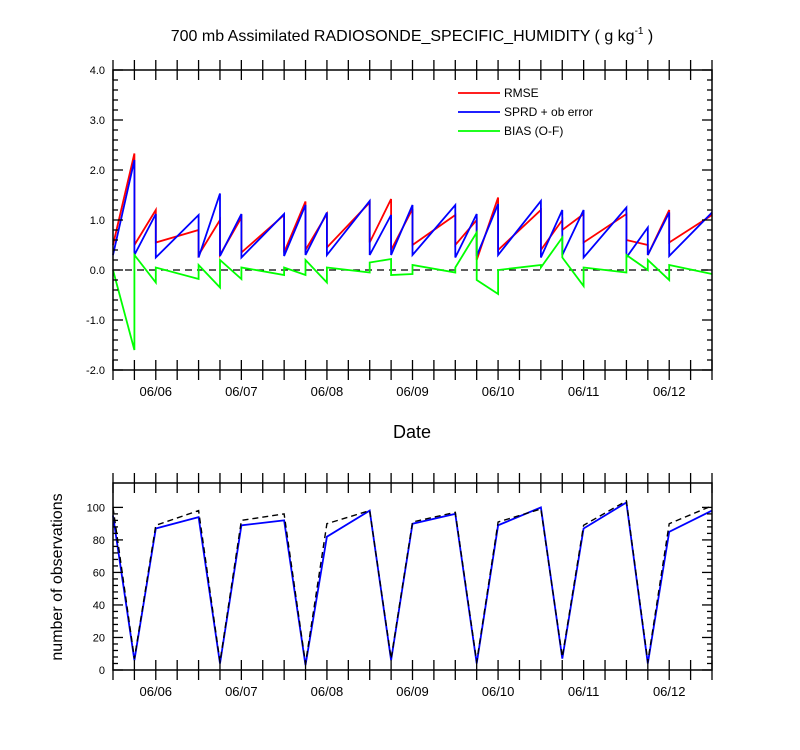 This screenshot has width=800, height=750. What do you see at coordinates (95, 321) in the screenshot?
I see `y-tick-label: -1.0` at bounding box center [95, 321].